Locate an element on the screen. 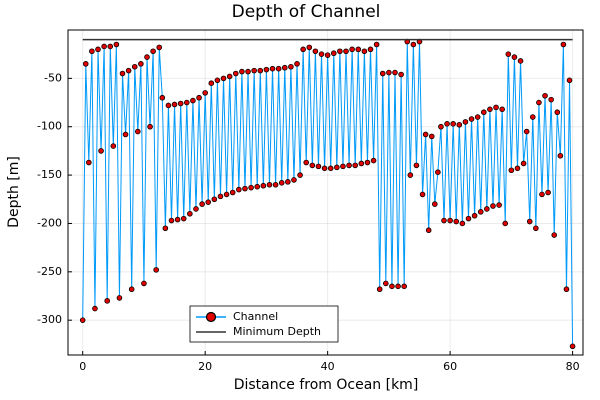  y-tick-label: -100 is located at coordinates (49, 126).